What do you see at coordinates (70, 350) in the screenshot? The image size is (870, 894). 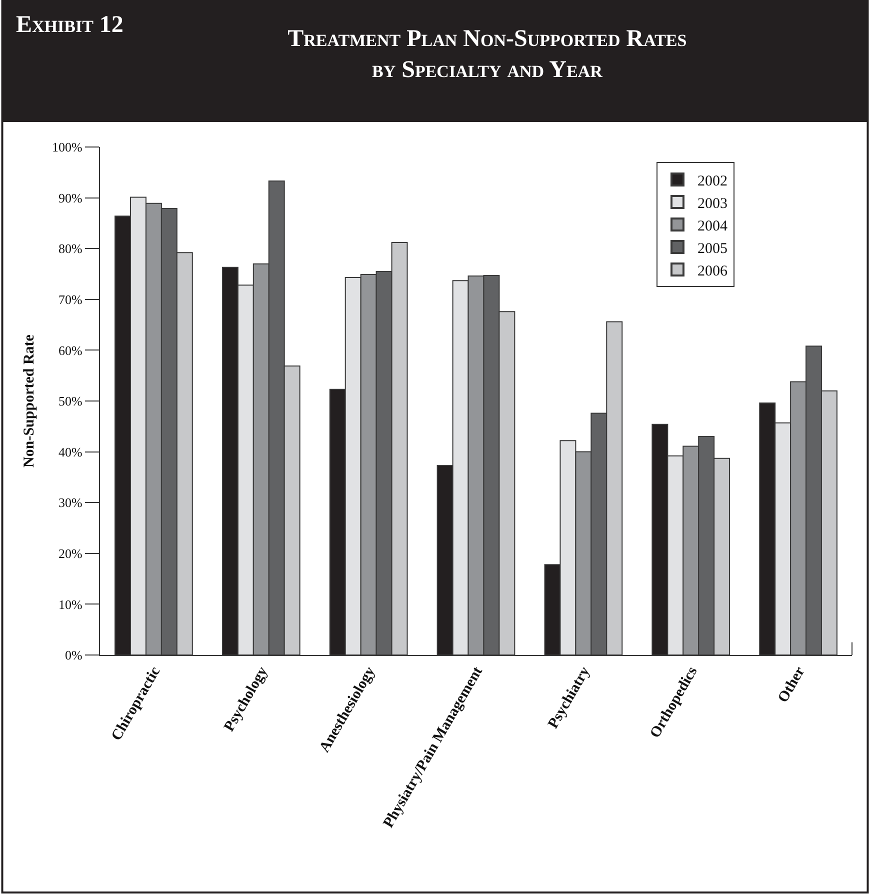 I see `y-tick-label: 60%` at bounding box center [70, 350].